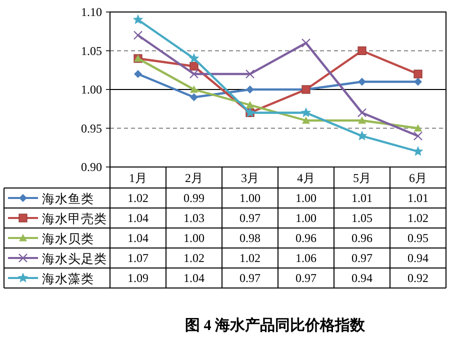 The width and height of the screenshot is (456, 340). What do you see at coordinates (91, 167) in the screenshot?
I see `text: 0.90` at bounding box center [91, 167].